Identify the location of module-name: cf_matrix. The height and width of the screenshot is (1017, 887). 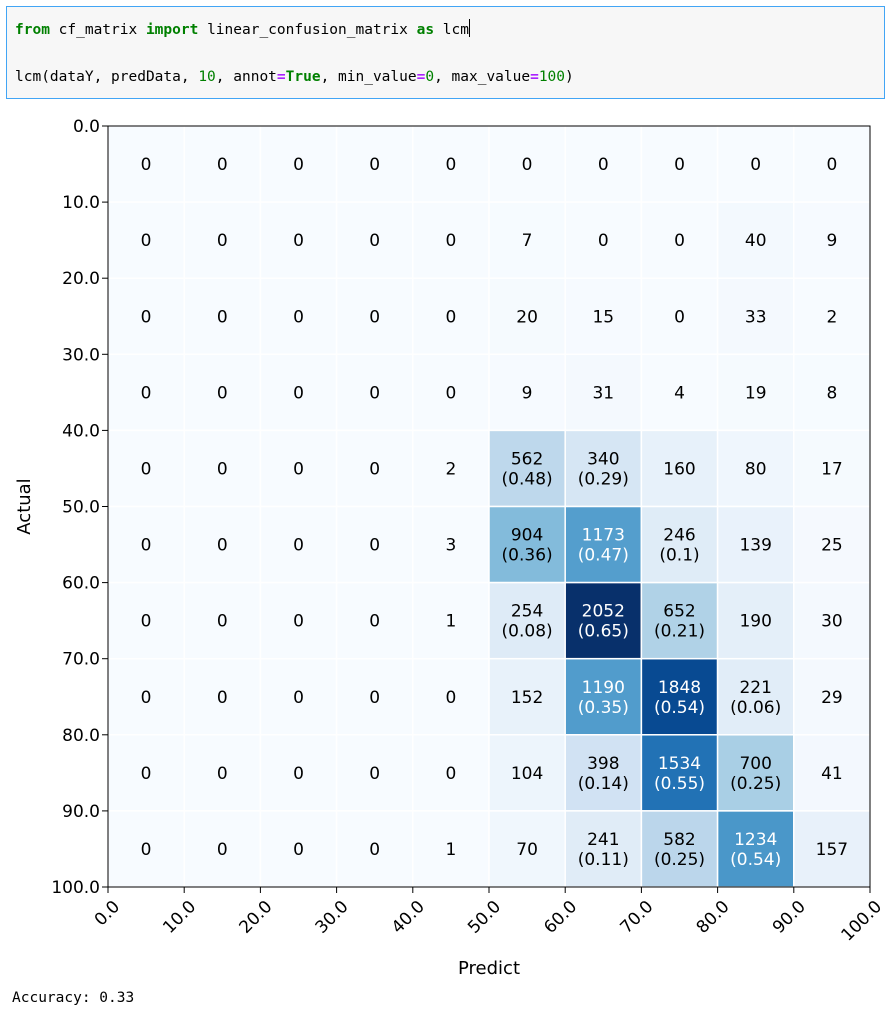
(97, 30).